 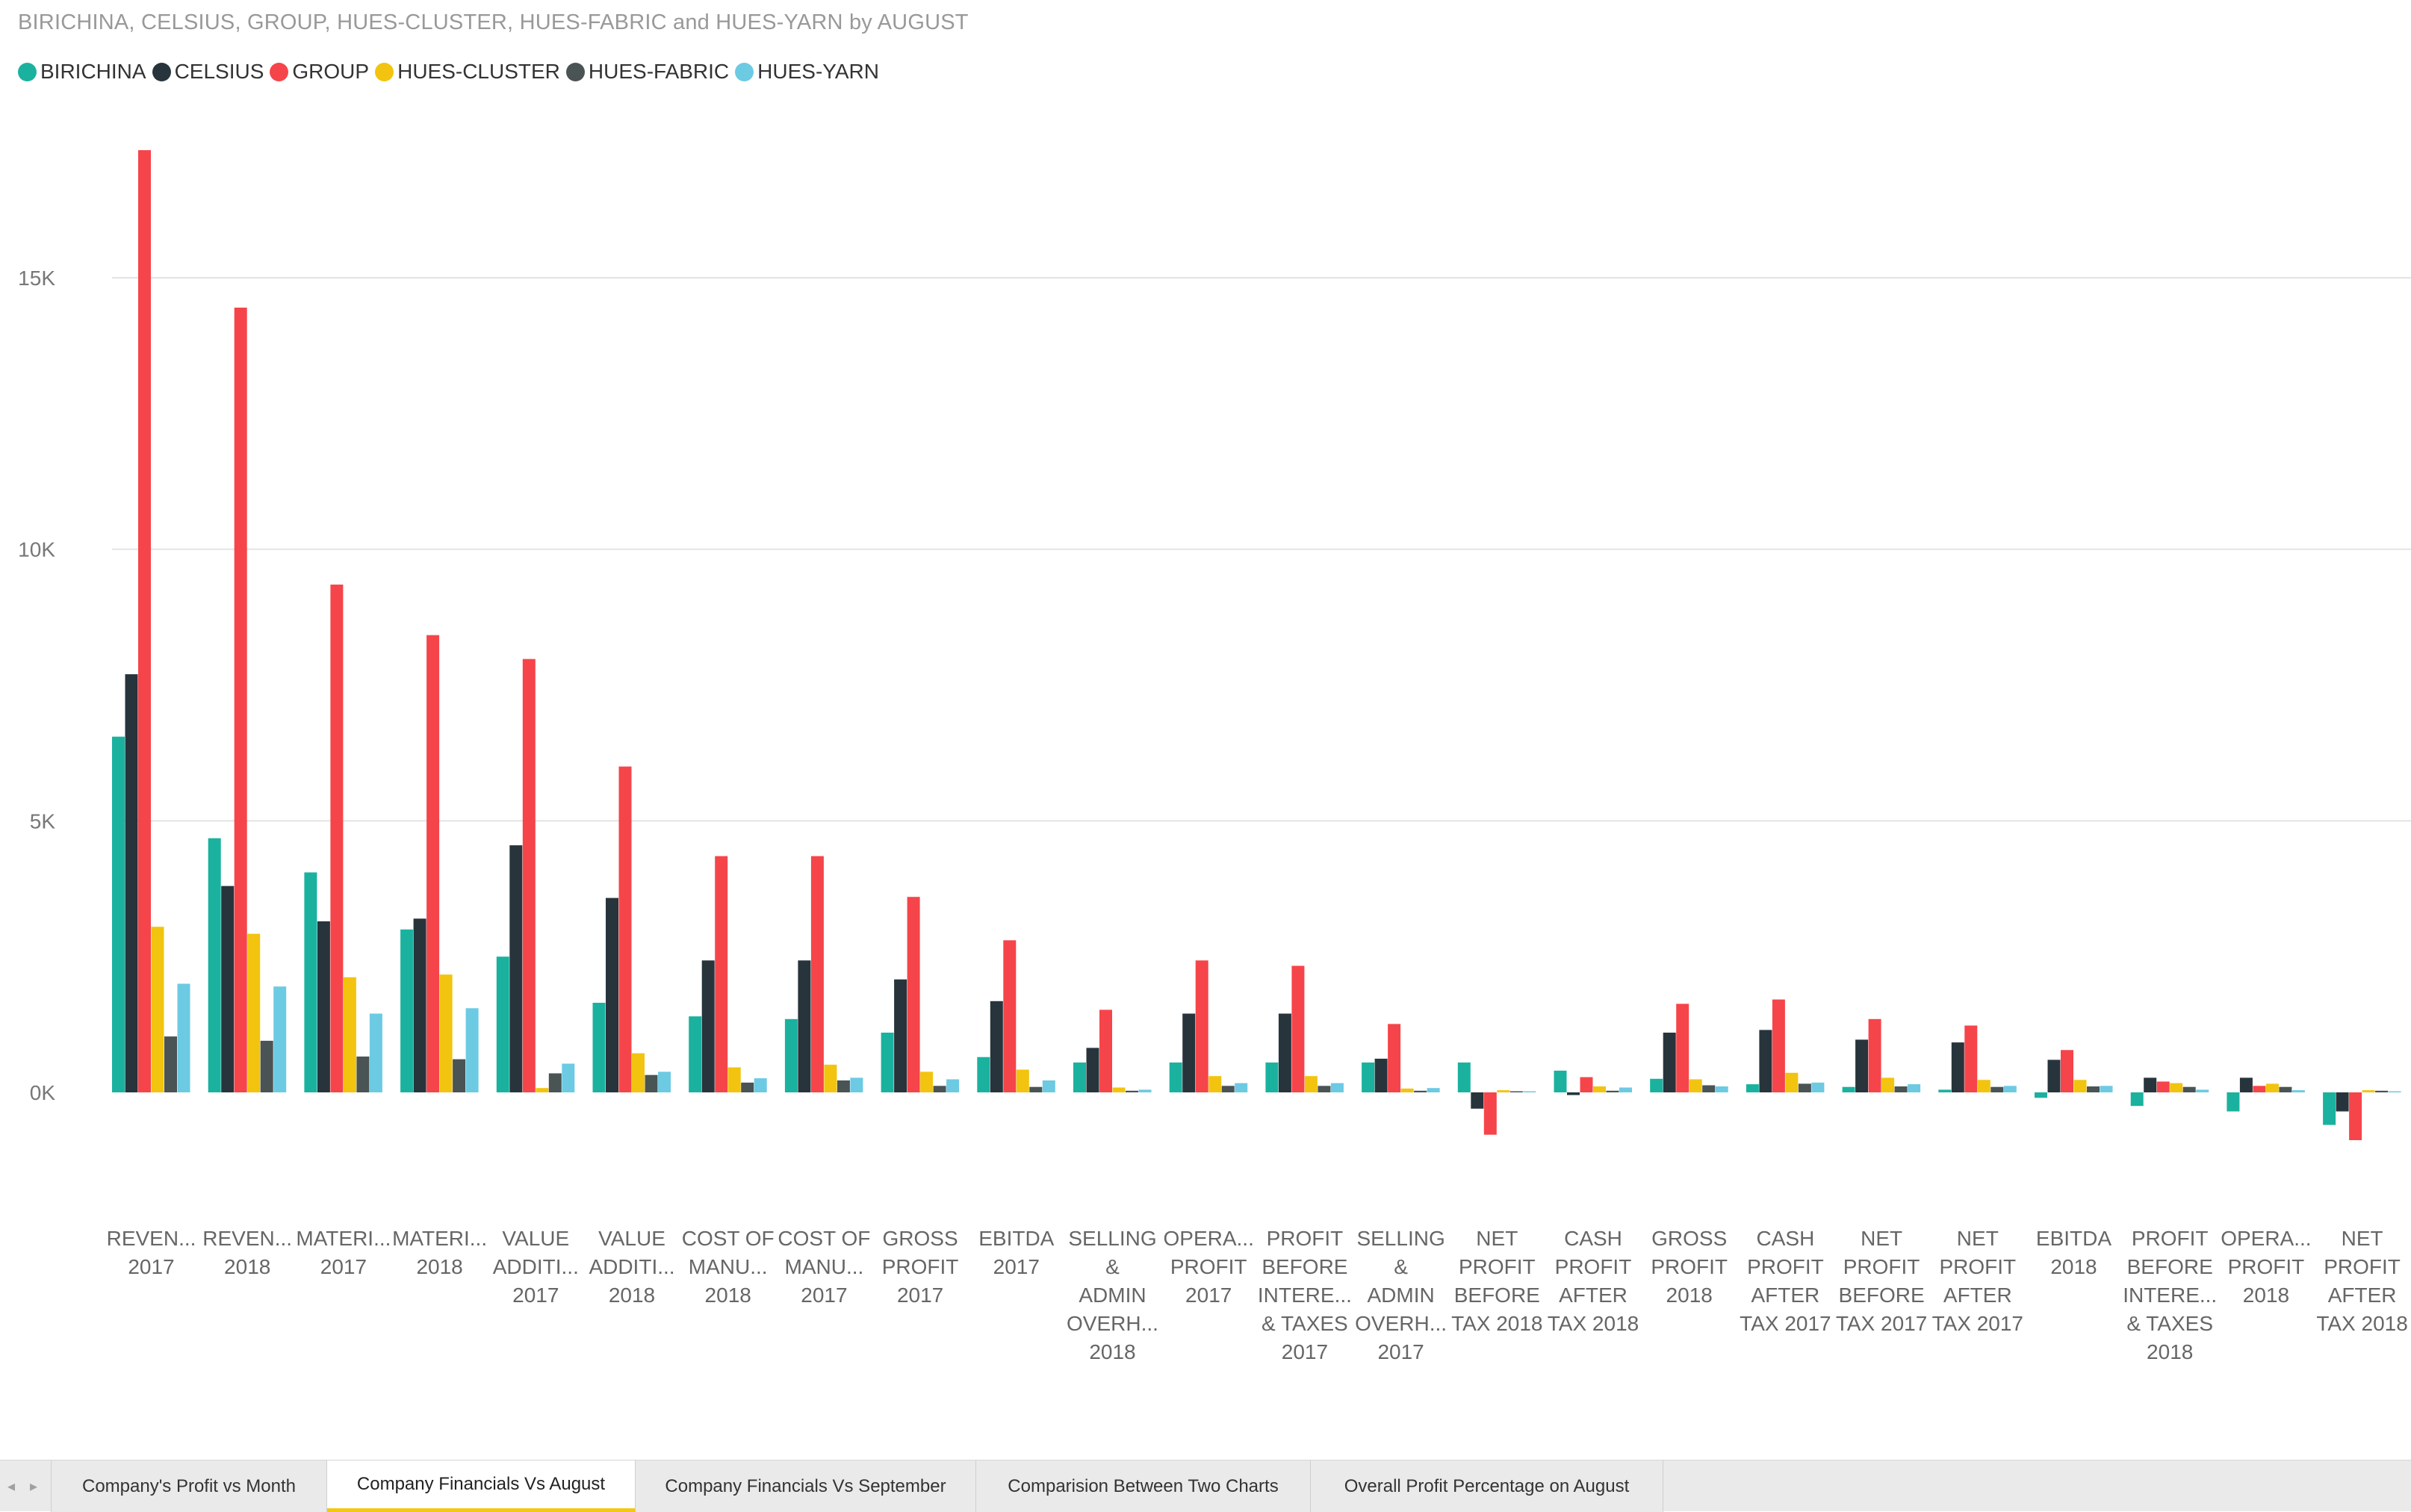 What do you see at coordinates (1487, 1486) in the screenshot?
I see `tab-overall-profit-percentage-on-august: Overall Profit Percentage on August` at bounding box center [1487, 1486].